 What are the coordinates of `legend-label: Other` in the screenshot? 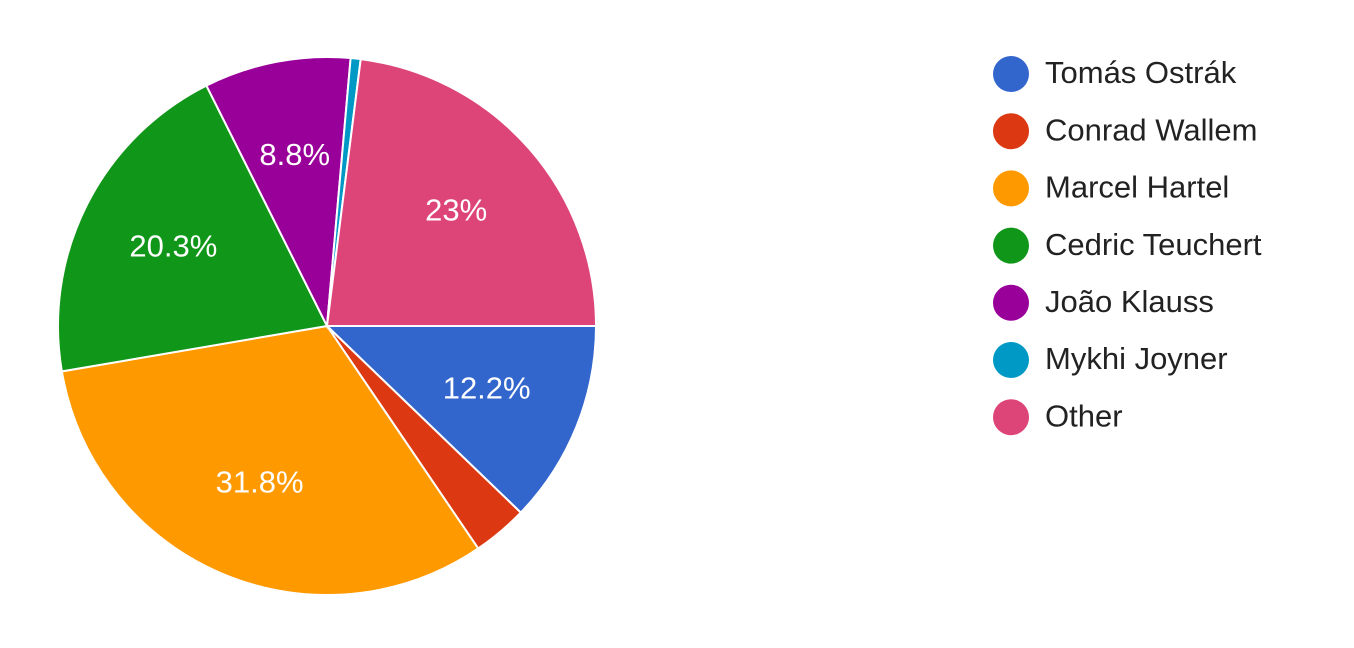 It's located at (1084, 415).